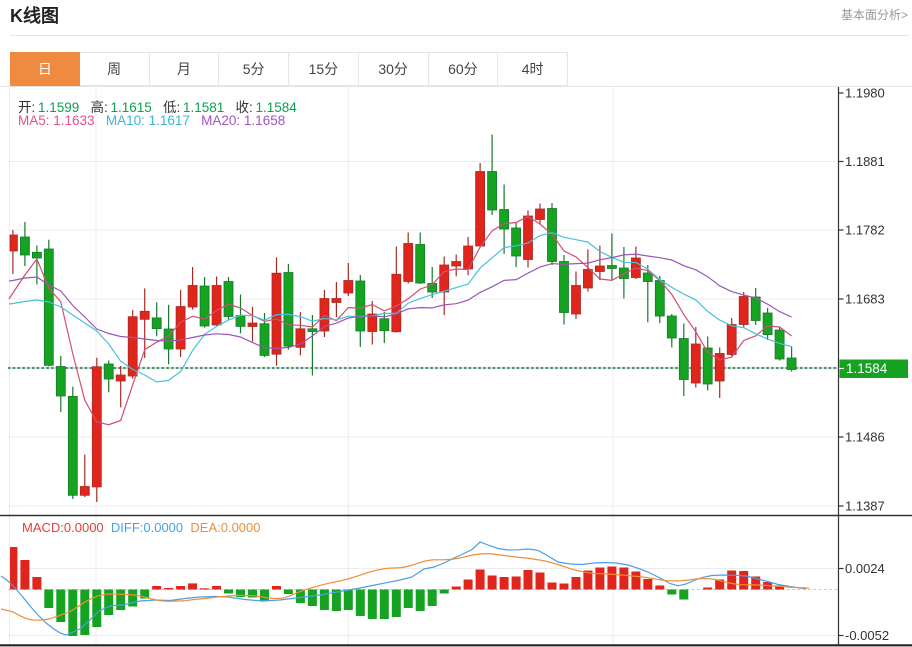 This screenshot has width=912, height=647. What do you see at coordinates (867, 368) in the screenshot?
I see `svg-text: 1.1584` at bounding box center [867, 368].